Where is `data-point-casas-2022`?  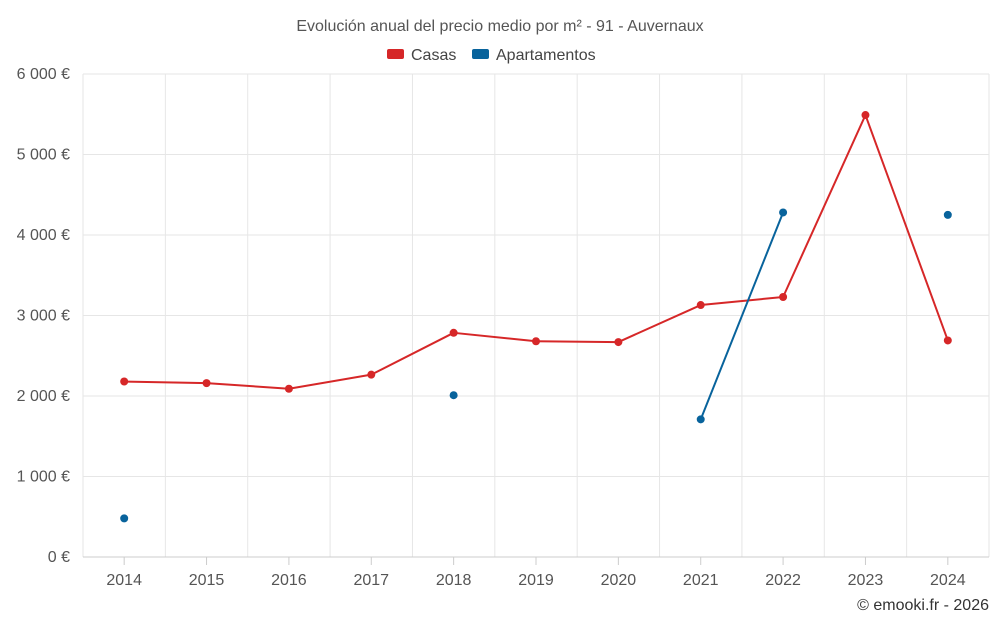
data-point-casas-2022 is located at coordinates (783, 296).